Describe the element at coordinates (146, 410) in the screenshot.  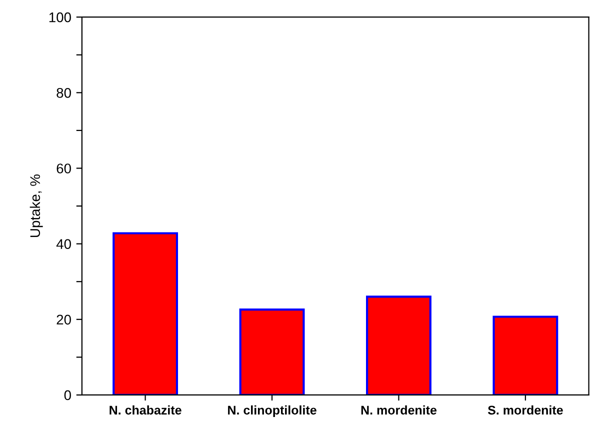
I see `x-tick-label: N. chabazite` at that location.